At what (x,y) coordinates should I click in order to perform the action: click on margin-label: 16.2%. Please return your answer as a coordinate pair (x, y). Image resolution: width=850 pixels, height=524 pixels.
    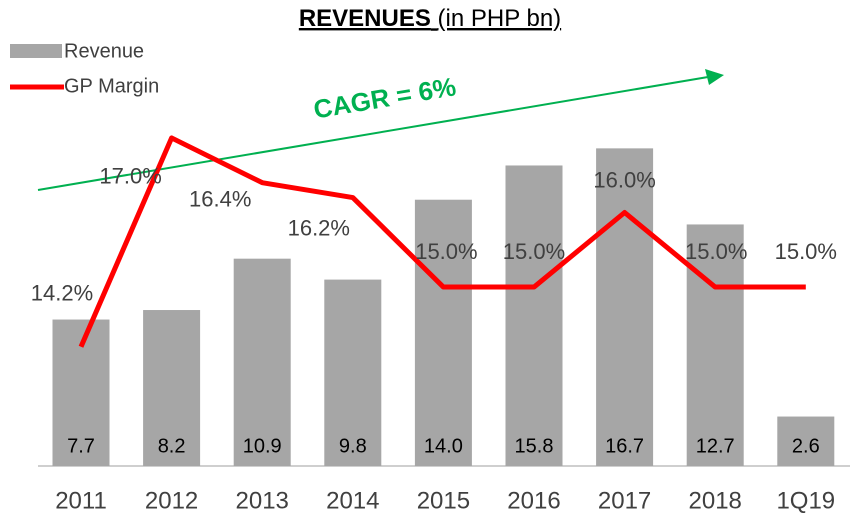
    Looking at the image, I should click on (319, 227).